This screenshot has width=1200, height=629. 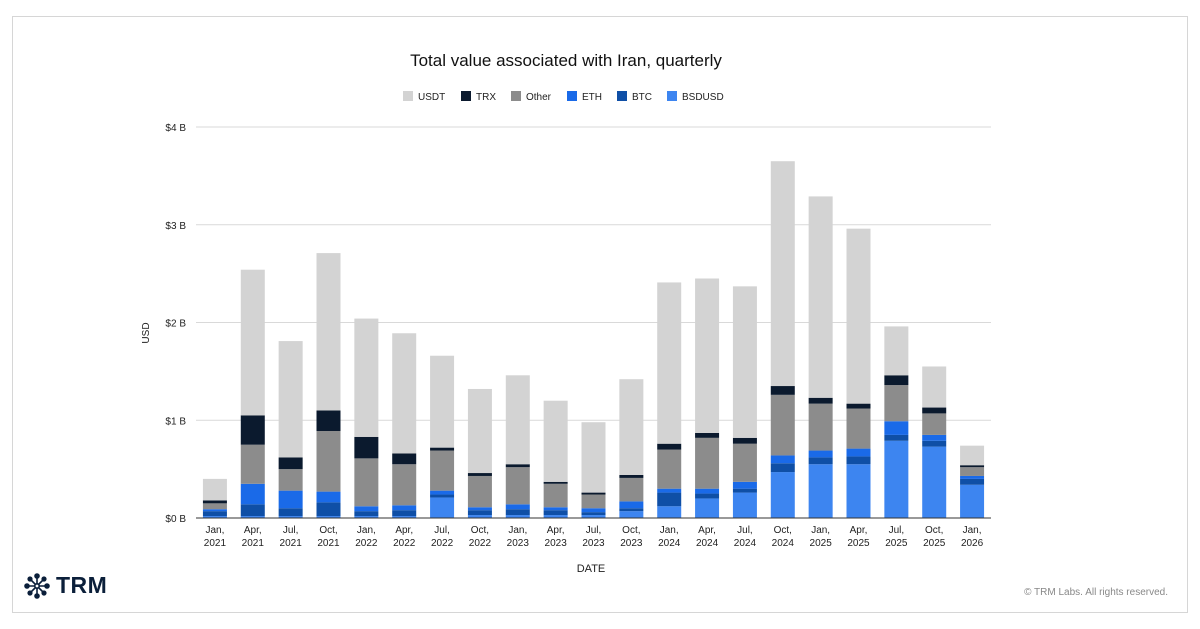 I want to click on y-tick-label: $0 B, so click(x=175, y=519).